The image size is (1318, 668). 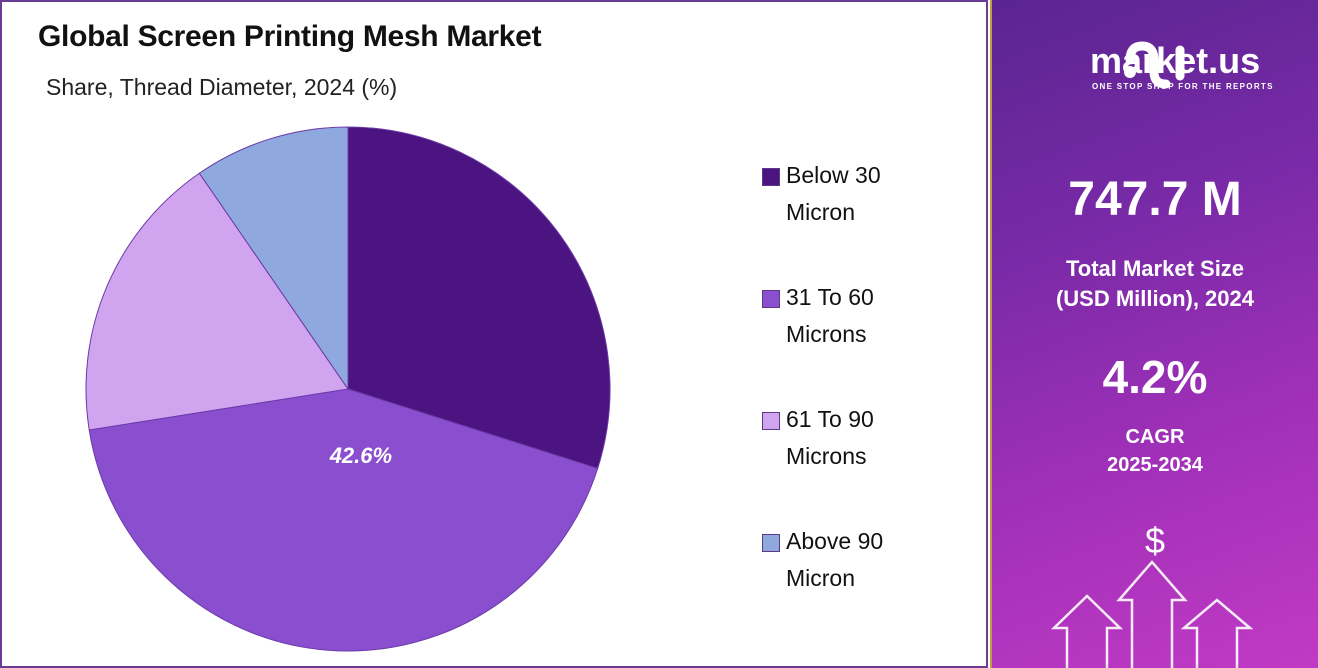 I want to click on chart-subtitle: Share, Thread Diameter, 2024 (%), so click(x=222, y=87).